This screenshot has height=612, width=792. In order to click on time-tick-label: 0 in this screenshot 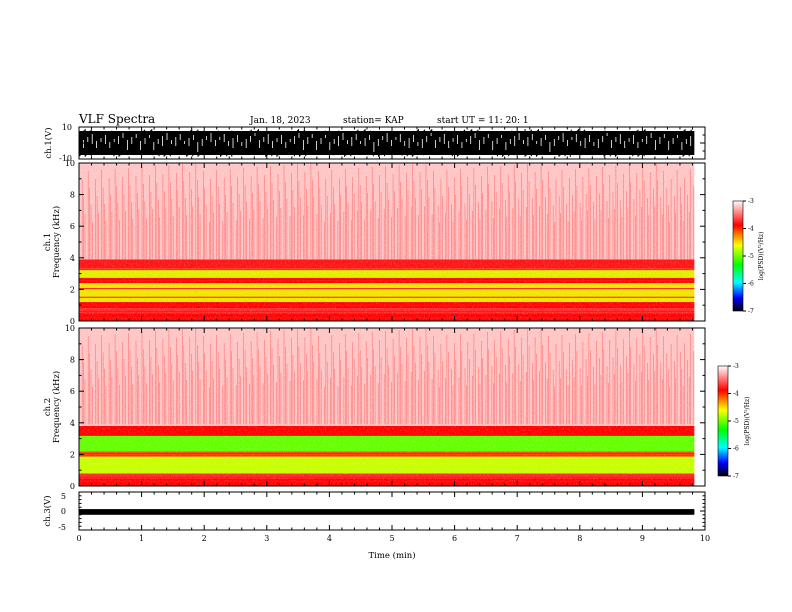, I will do `click(78, 538)`.